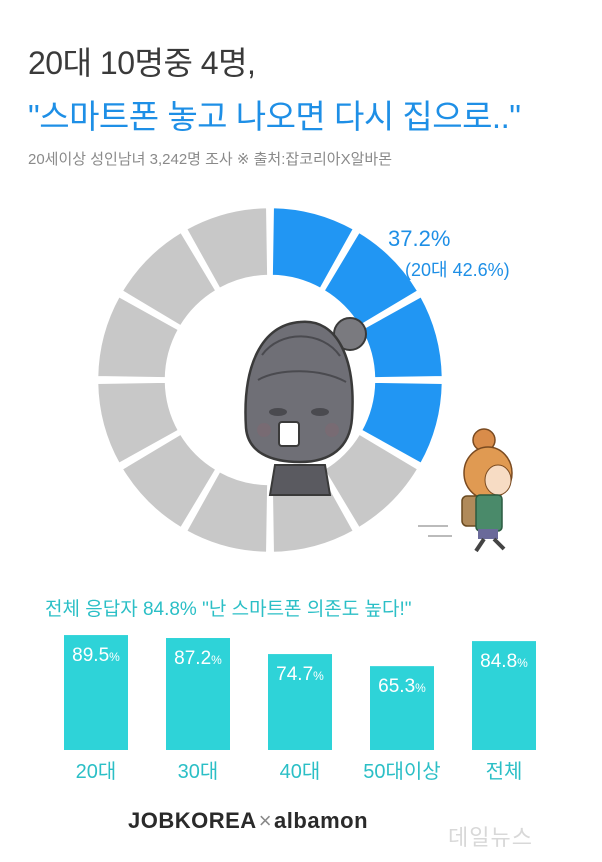 The image size is (602, 862). I want to click on bar-category-label: 전체, so click(504, 771).